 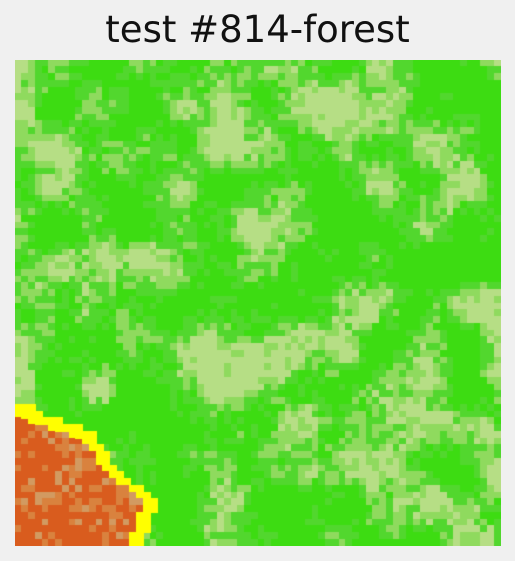 What do you see at coordinates (257, 30) in the screenshot?
I see `figure-title: test #814-forest` at bounding box center [257, 30].